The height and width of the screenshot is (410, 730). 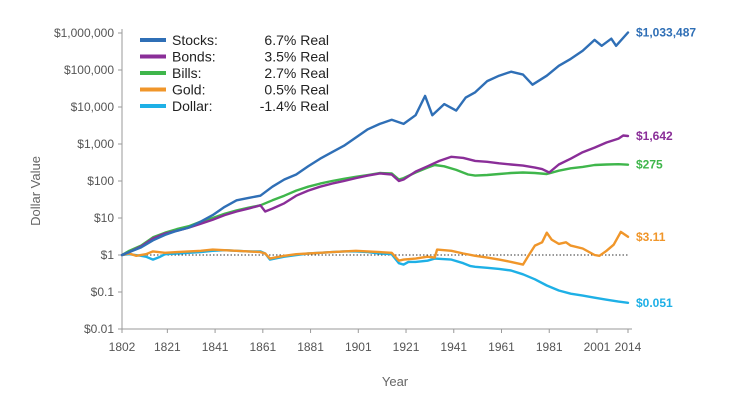 What do you see at coordinates (296, 73) in the screenshot?
I see `legend-rate-bills: 2.7% Real` at bounding box center [296, 73].